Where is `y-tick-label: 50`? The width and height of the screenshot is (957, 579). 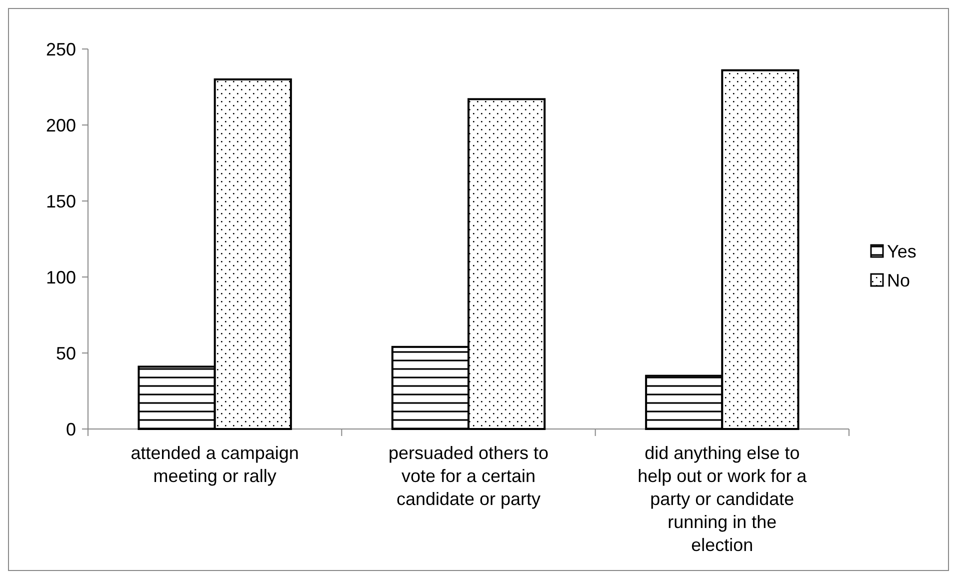 y-tick-label: 50 is located at coordinates (66, 353).